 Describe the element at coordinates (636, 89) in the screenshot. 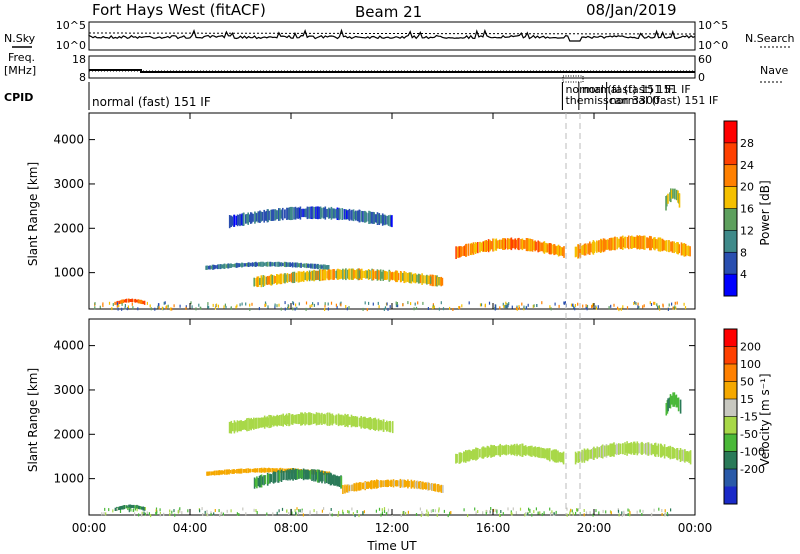

I see `cpid-program-label: normal (fast) 151 IF` at that location.